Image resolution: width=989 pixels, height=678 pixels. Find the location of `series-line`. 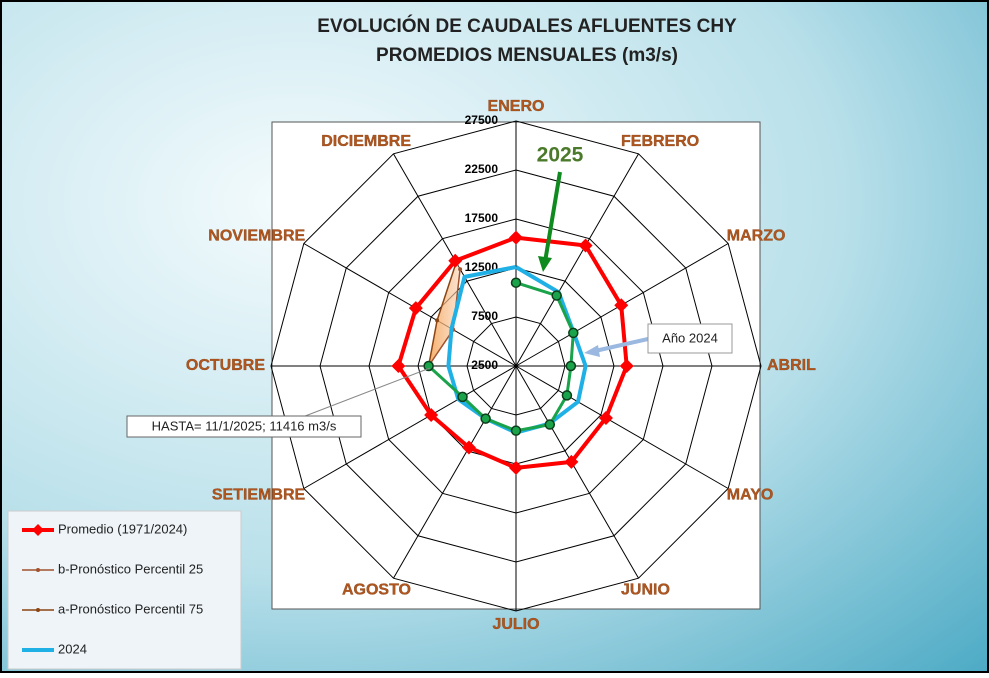

series-line is located at coordinates (501, 357).